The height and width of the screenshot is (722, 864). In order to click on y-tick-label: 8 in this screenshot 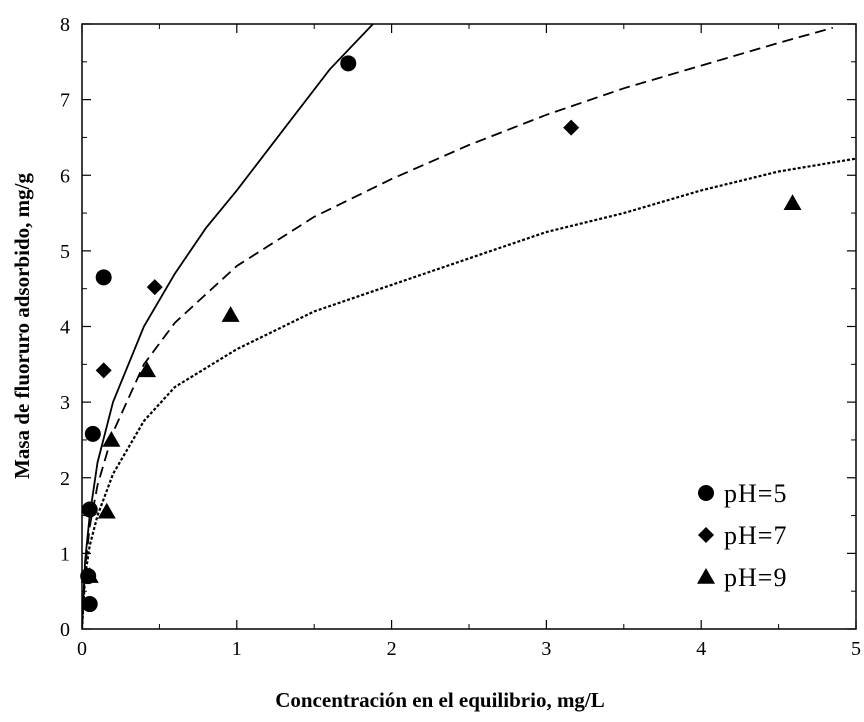, I will do `click(65, 25)`.